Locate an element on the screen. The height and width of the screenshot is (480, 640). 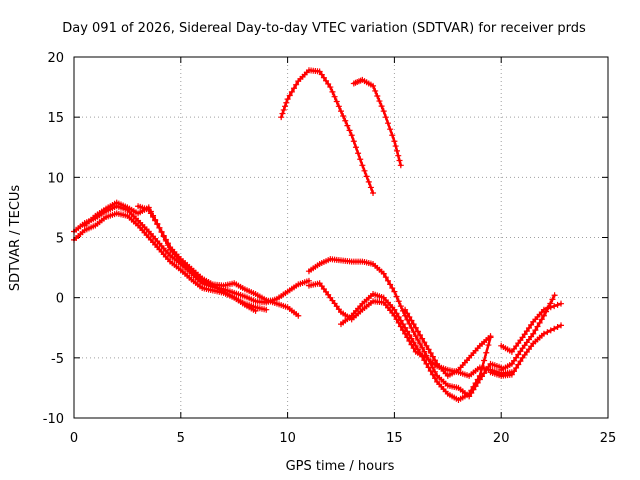
y-tick-label: 5 is located at coordinates (60, 239).